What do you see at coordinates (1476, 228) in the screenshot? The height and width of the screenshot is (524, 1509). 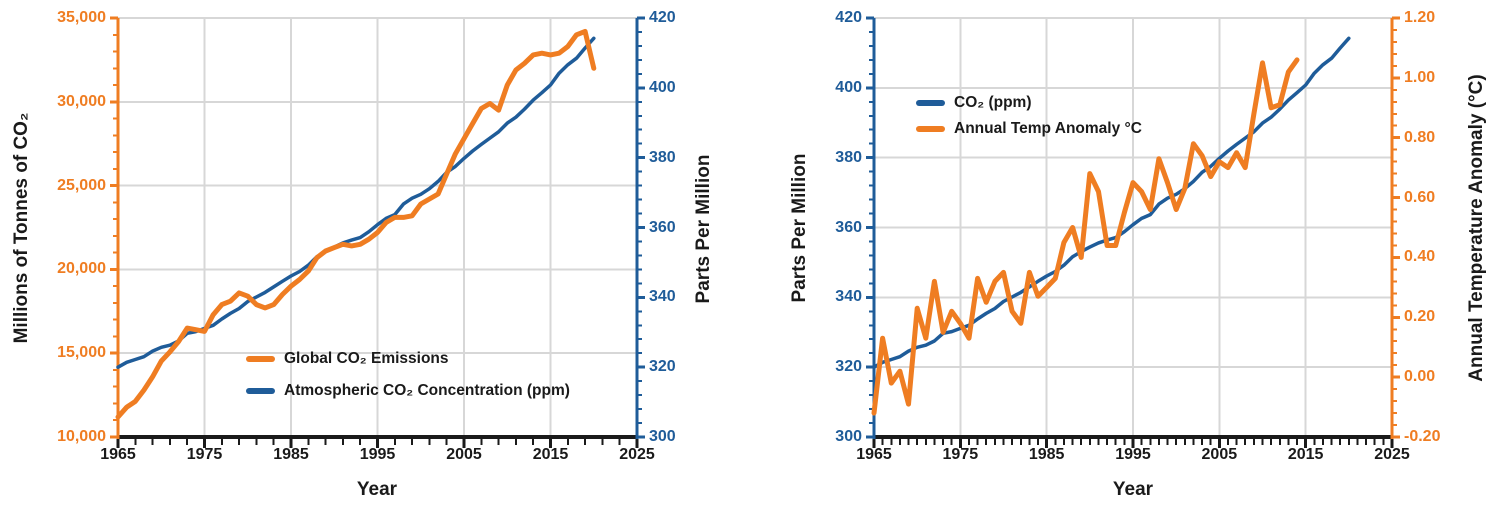 I see `y-axis-title-right: Annual Temperature Anomaly (°C)` at bounding box center [1476, 228].